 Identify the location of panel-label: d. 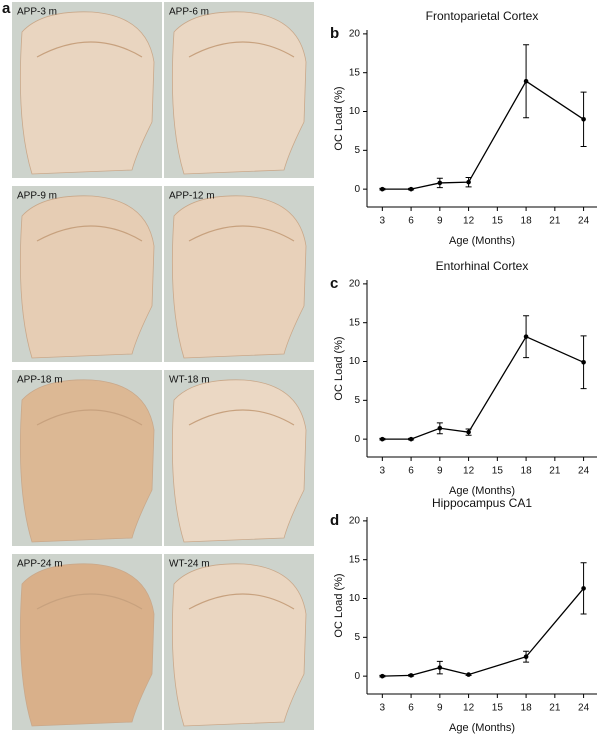
(334, 520).